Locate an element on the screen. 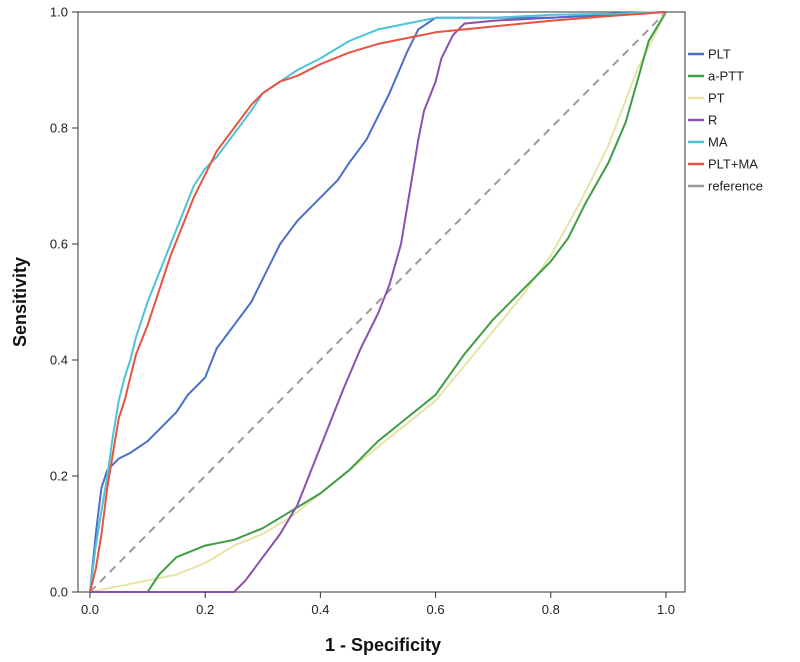  legend-label: PLT+MA is located at coordinates (733, 164).